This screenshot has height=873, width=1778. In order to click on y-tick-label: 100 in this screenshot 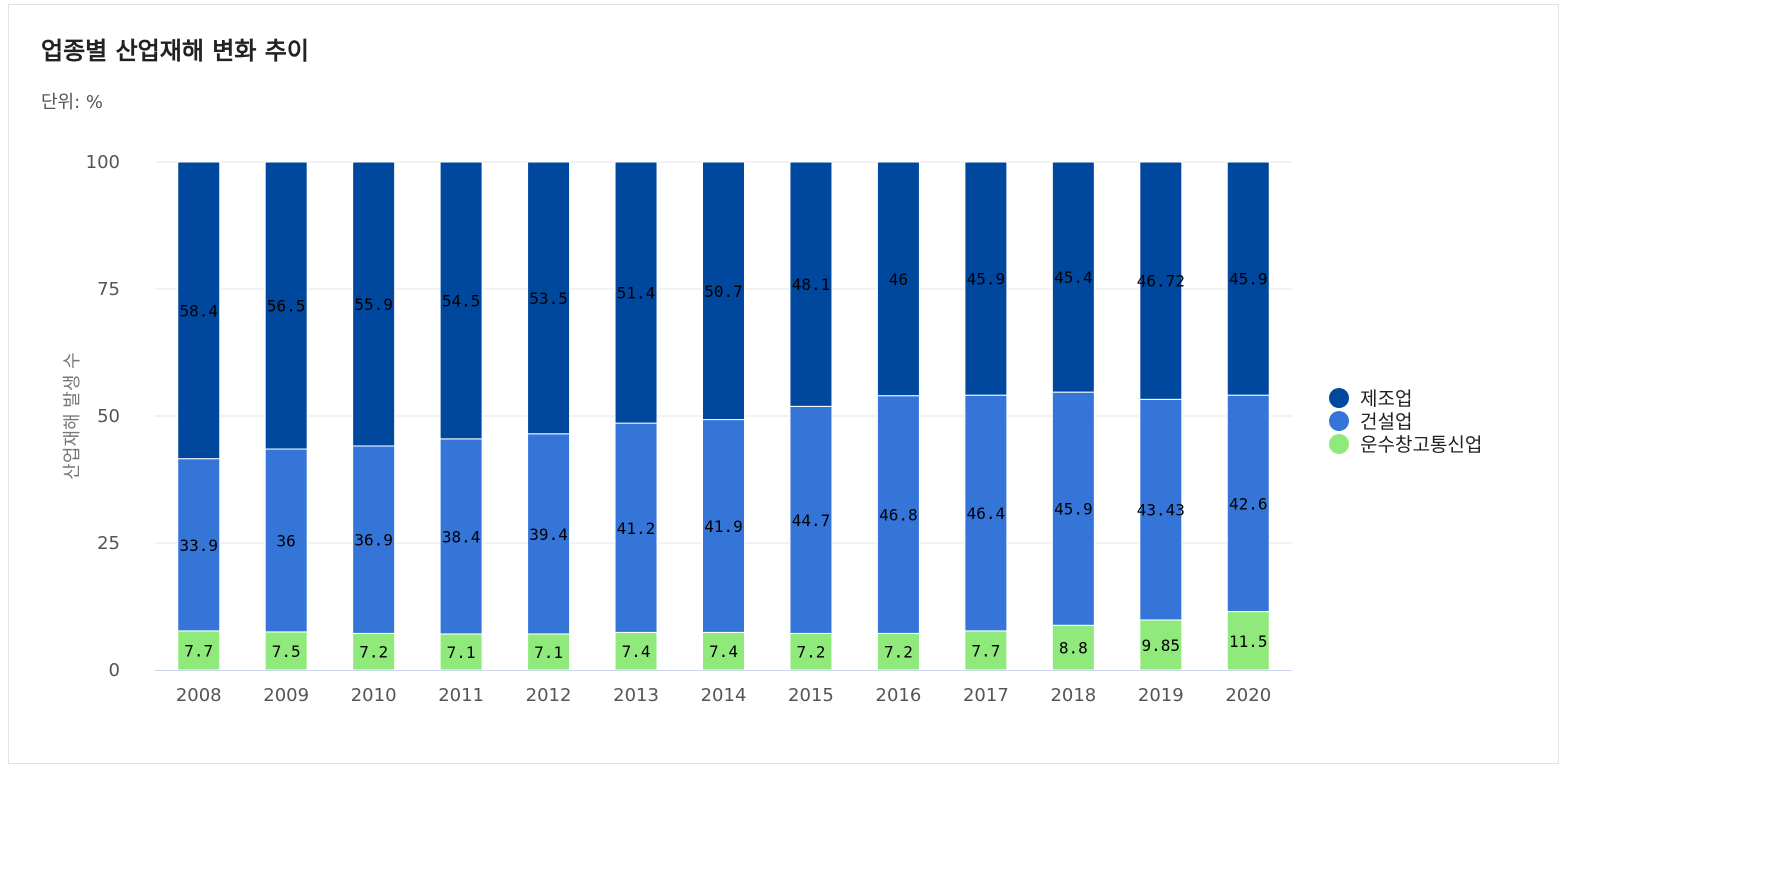, I will do `click(103, 162)`.